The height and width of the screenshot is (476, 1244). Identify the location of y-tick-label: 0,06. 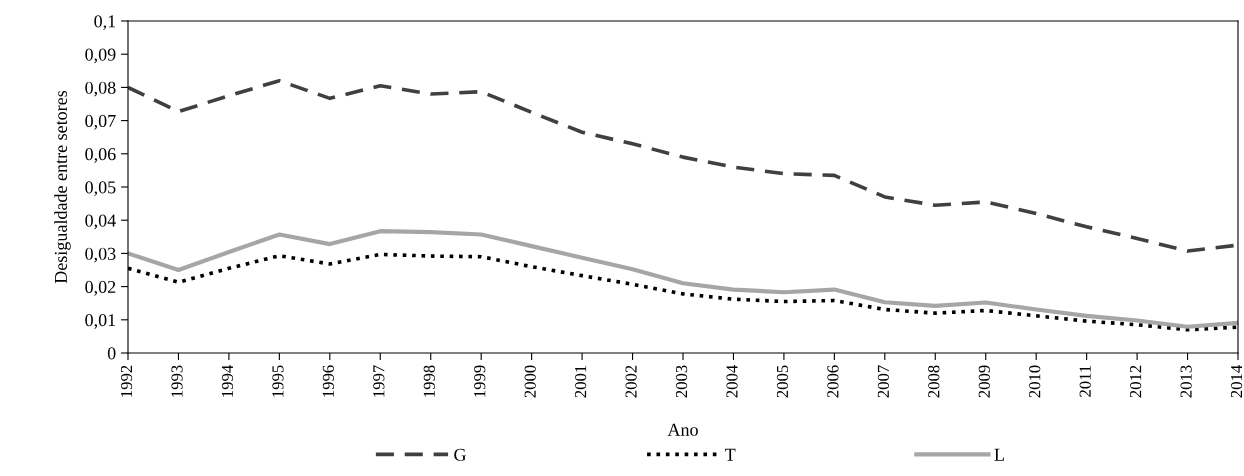
(100, 155).